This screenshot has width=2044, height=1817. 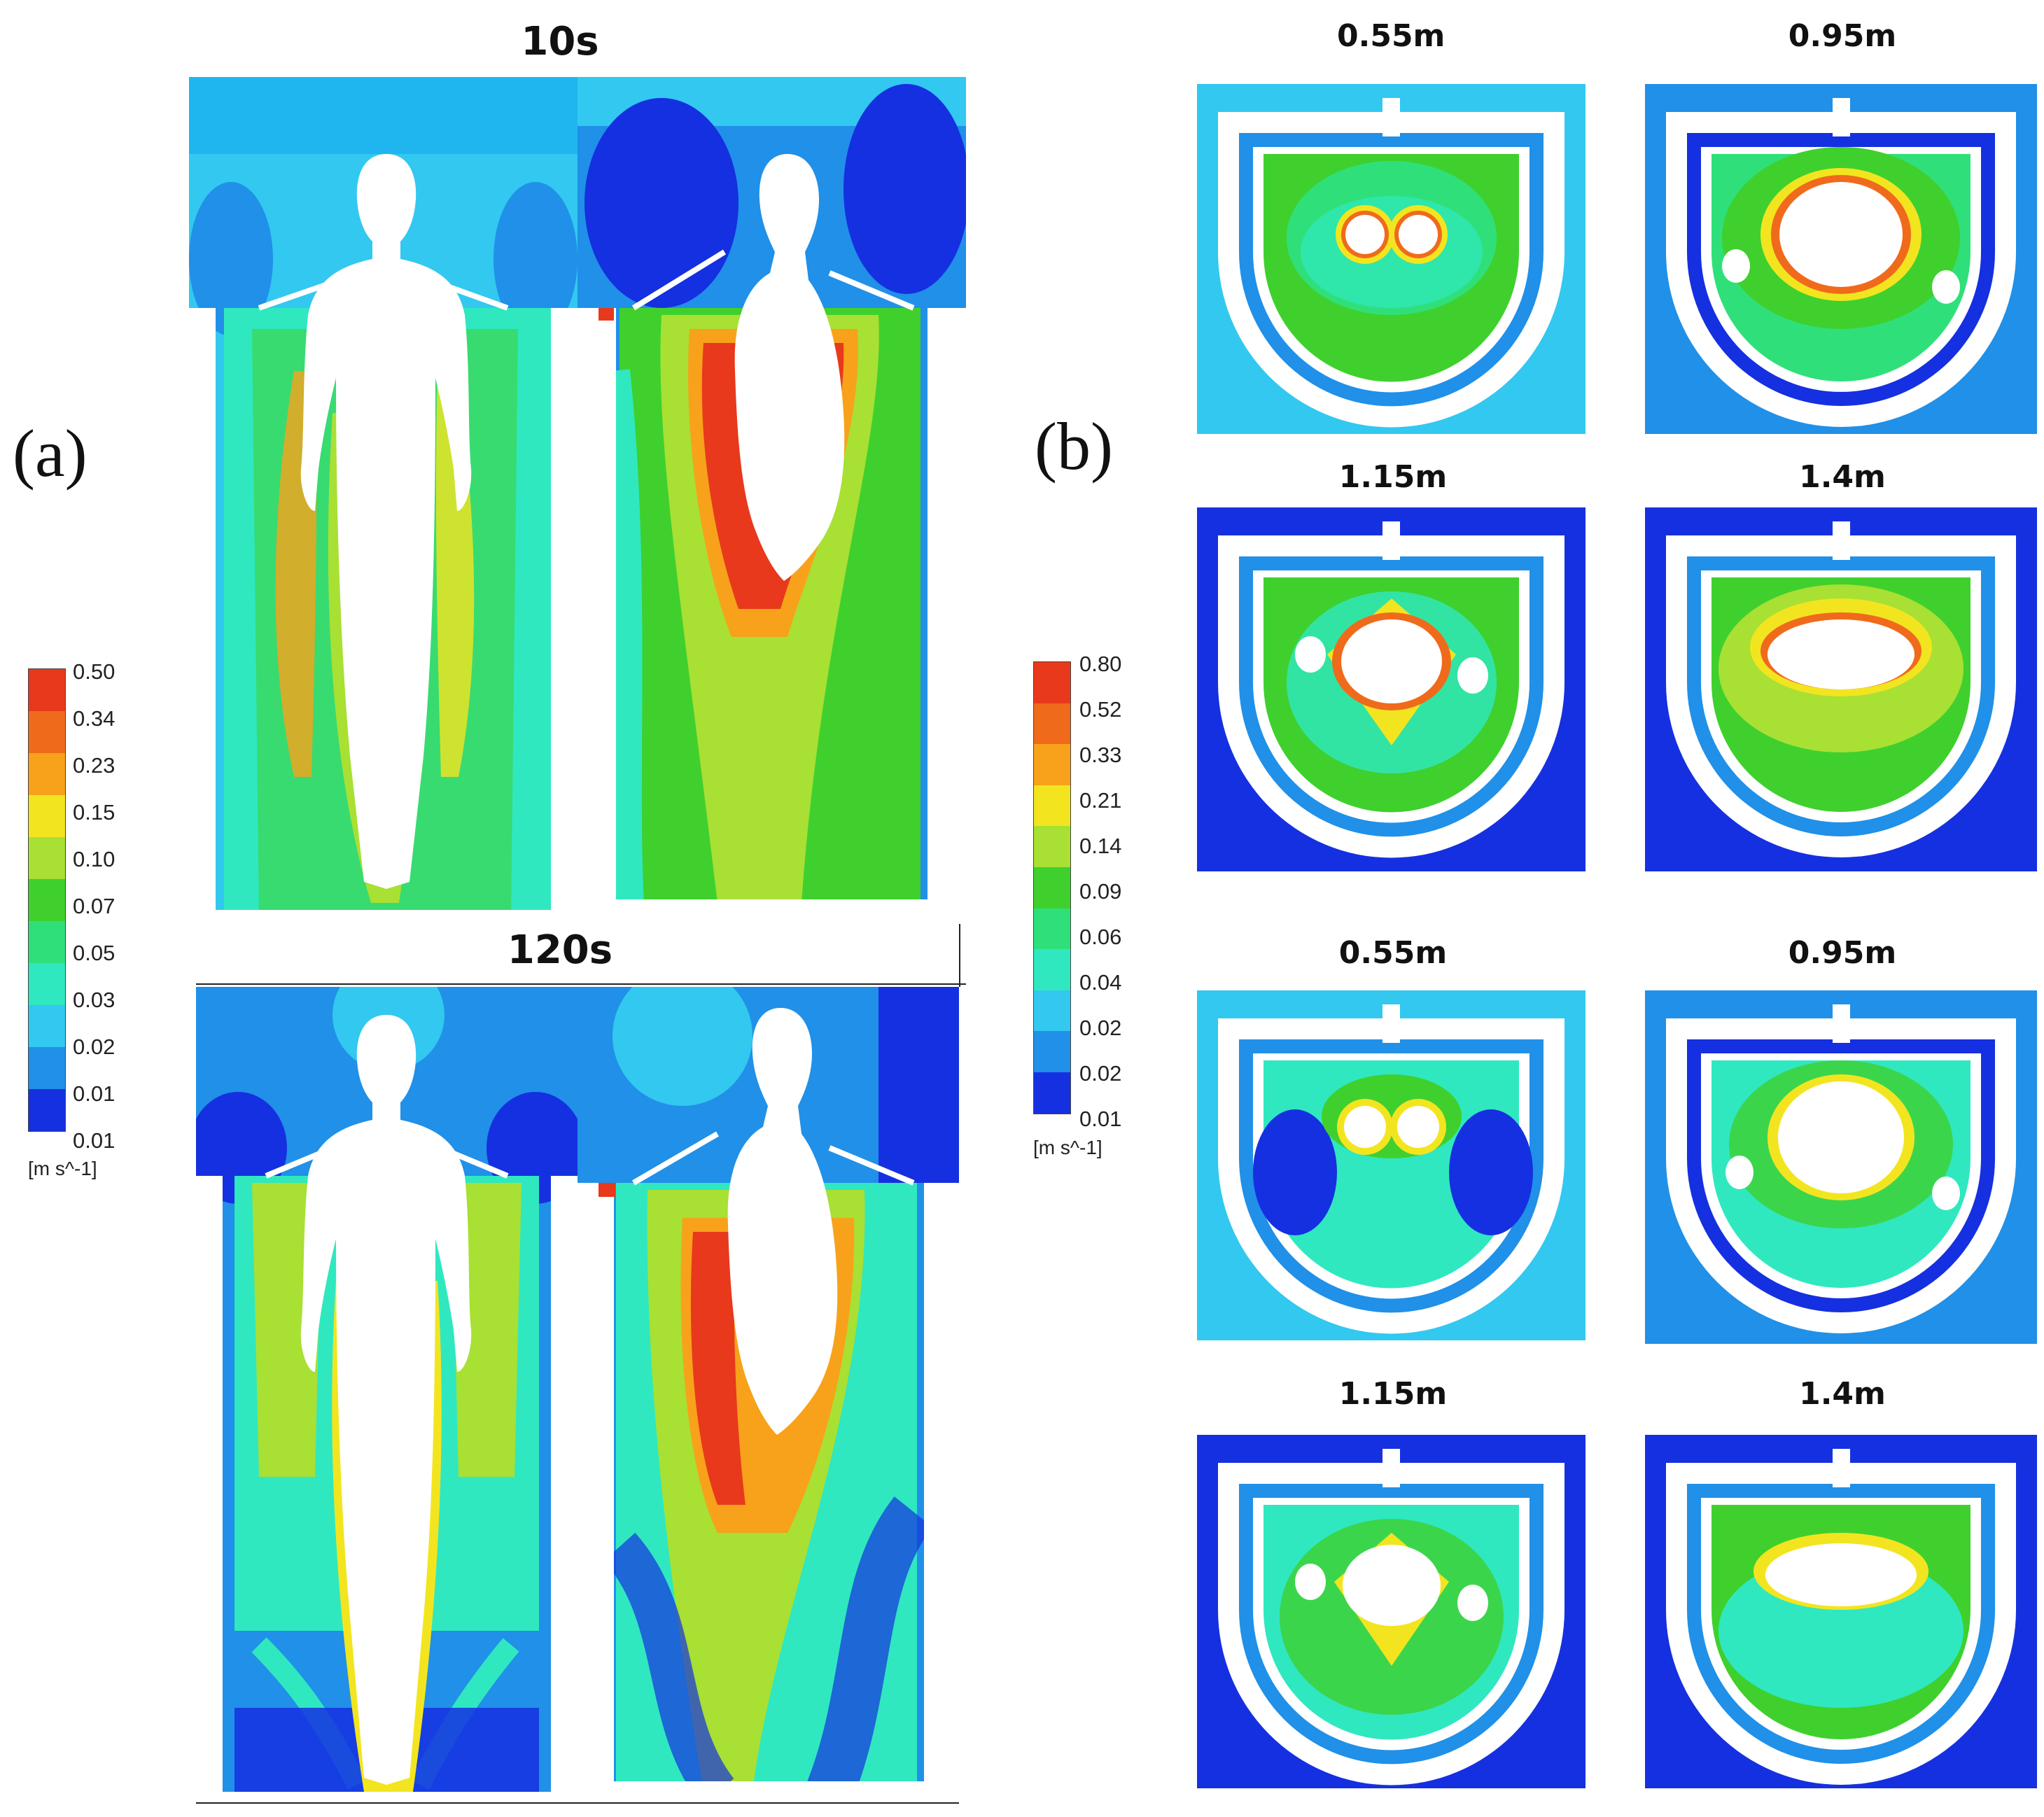 I want to click on contour-10s-front, so click(x=383, y=497).